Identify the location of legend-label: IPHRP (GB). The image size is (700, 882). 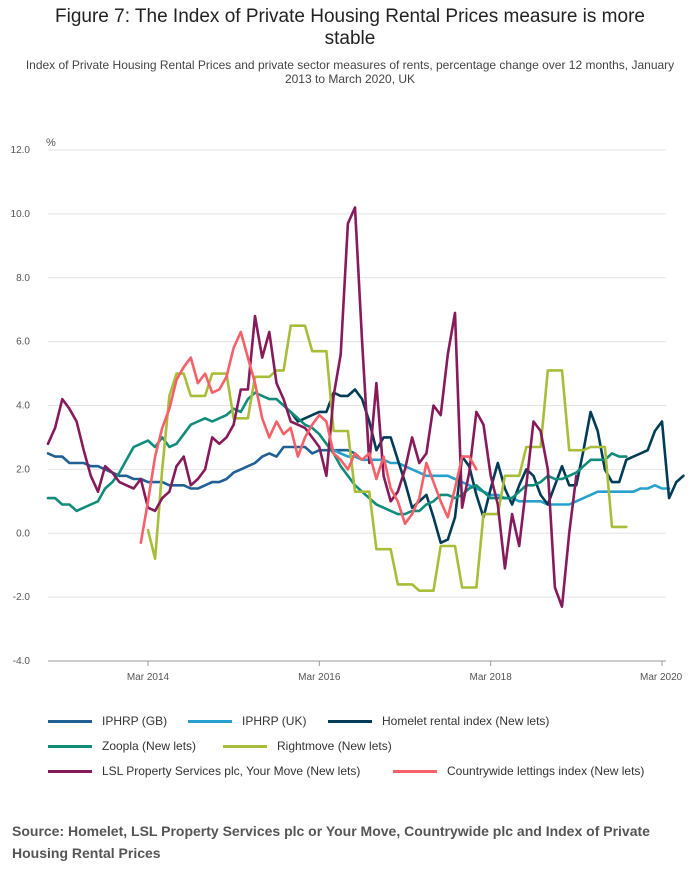
(135, 721).